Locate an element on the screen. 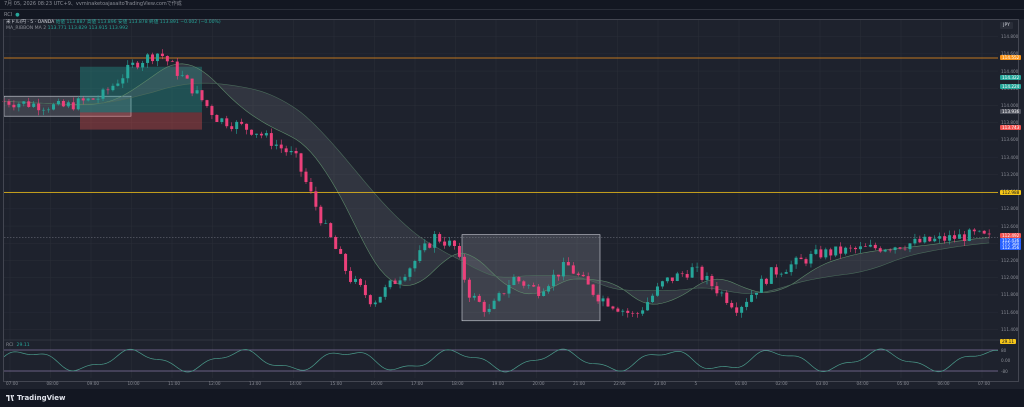 The image size is (1024, 407). rci-tab-label: RCI is located at coordinates (8, 15).